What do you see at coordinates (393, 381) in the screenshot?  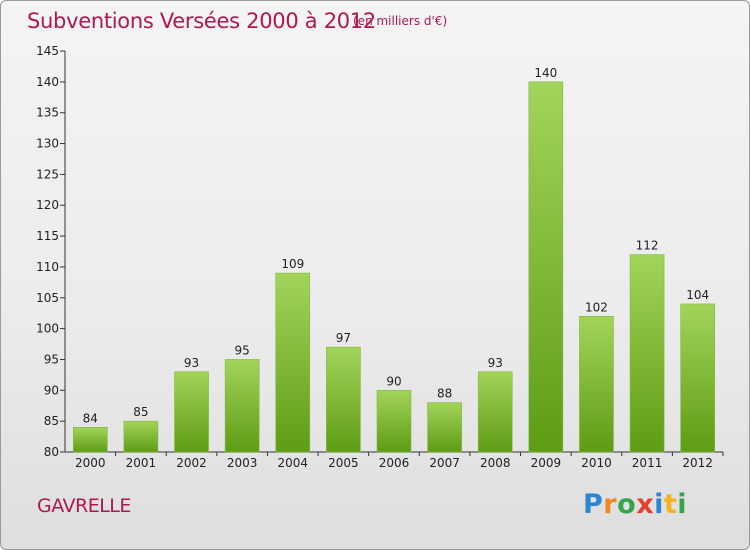 I see `value-label-2006: 90` at bounding box center [393, 381].